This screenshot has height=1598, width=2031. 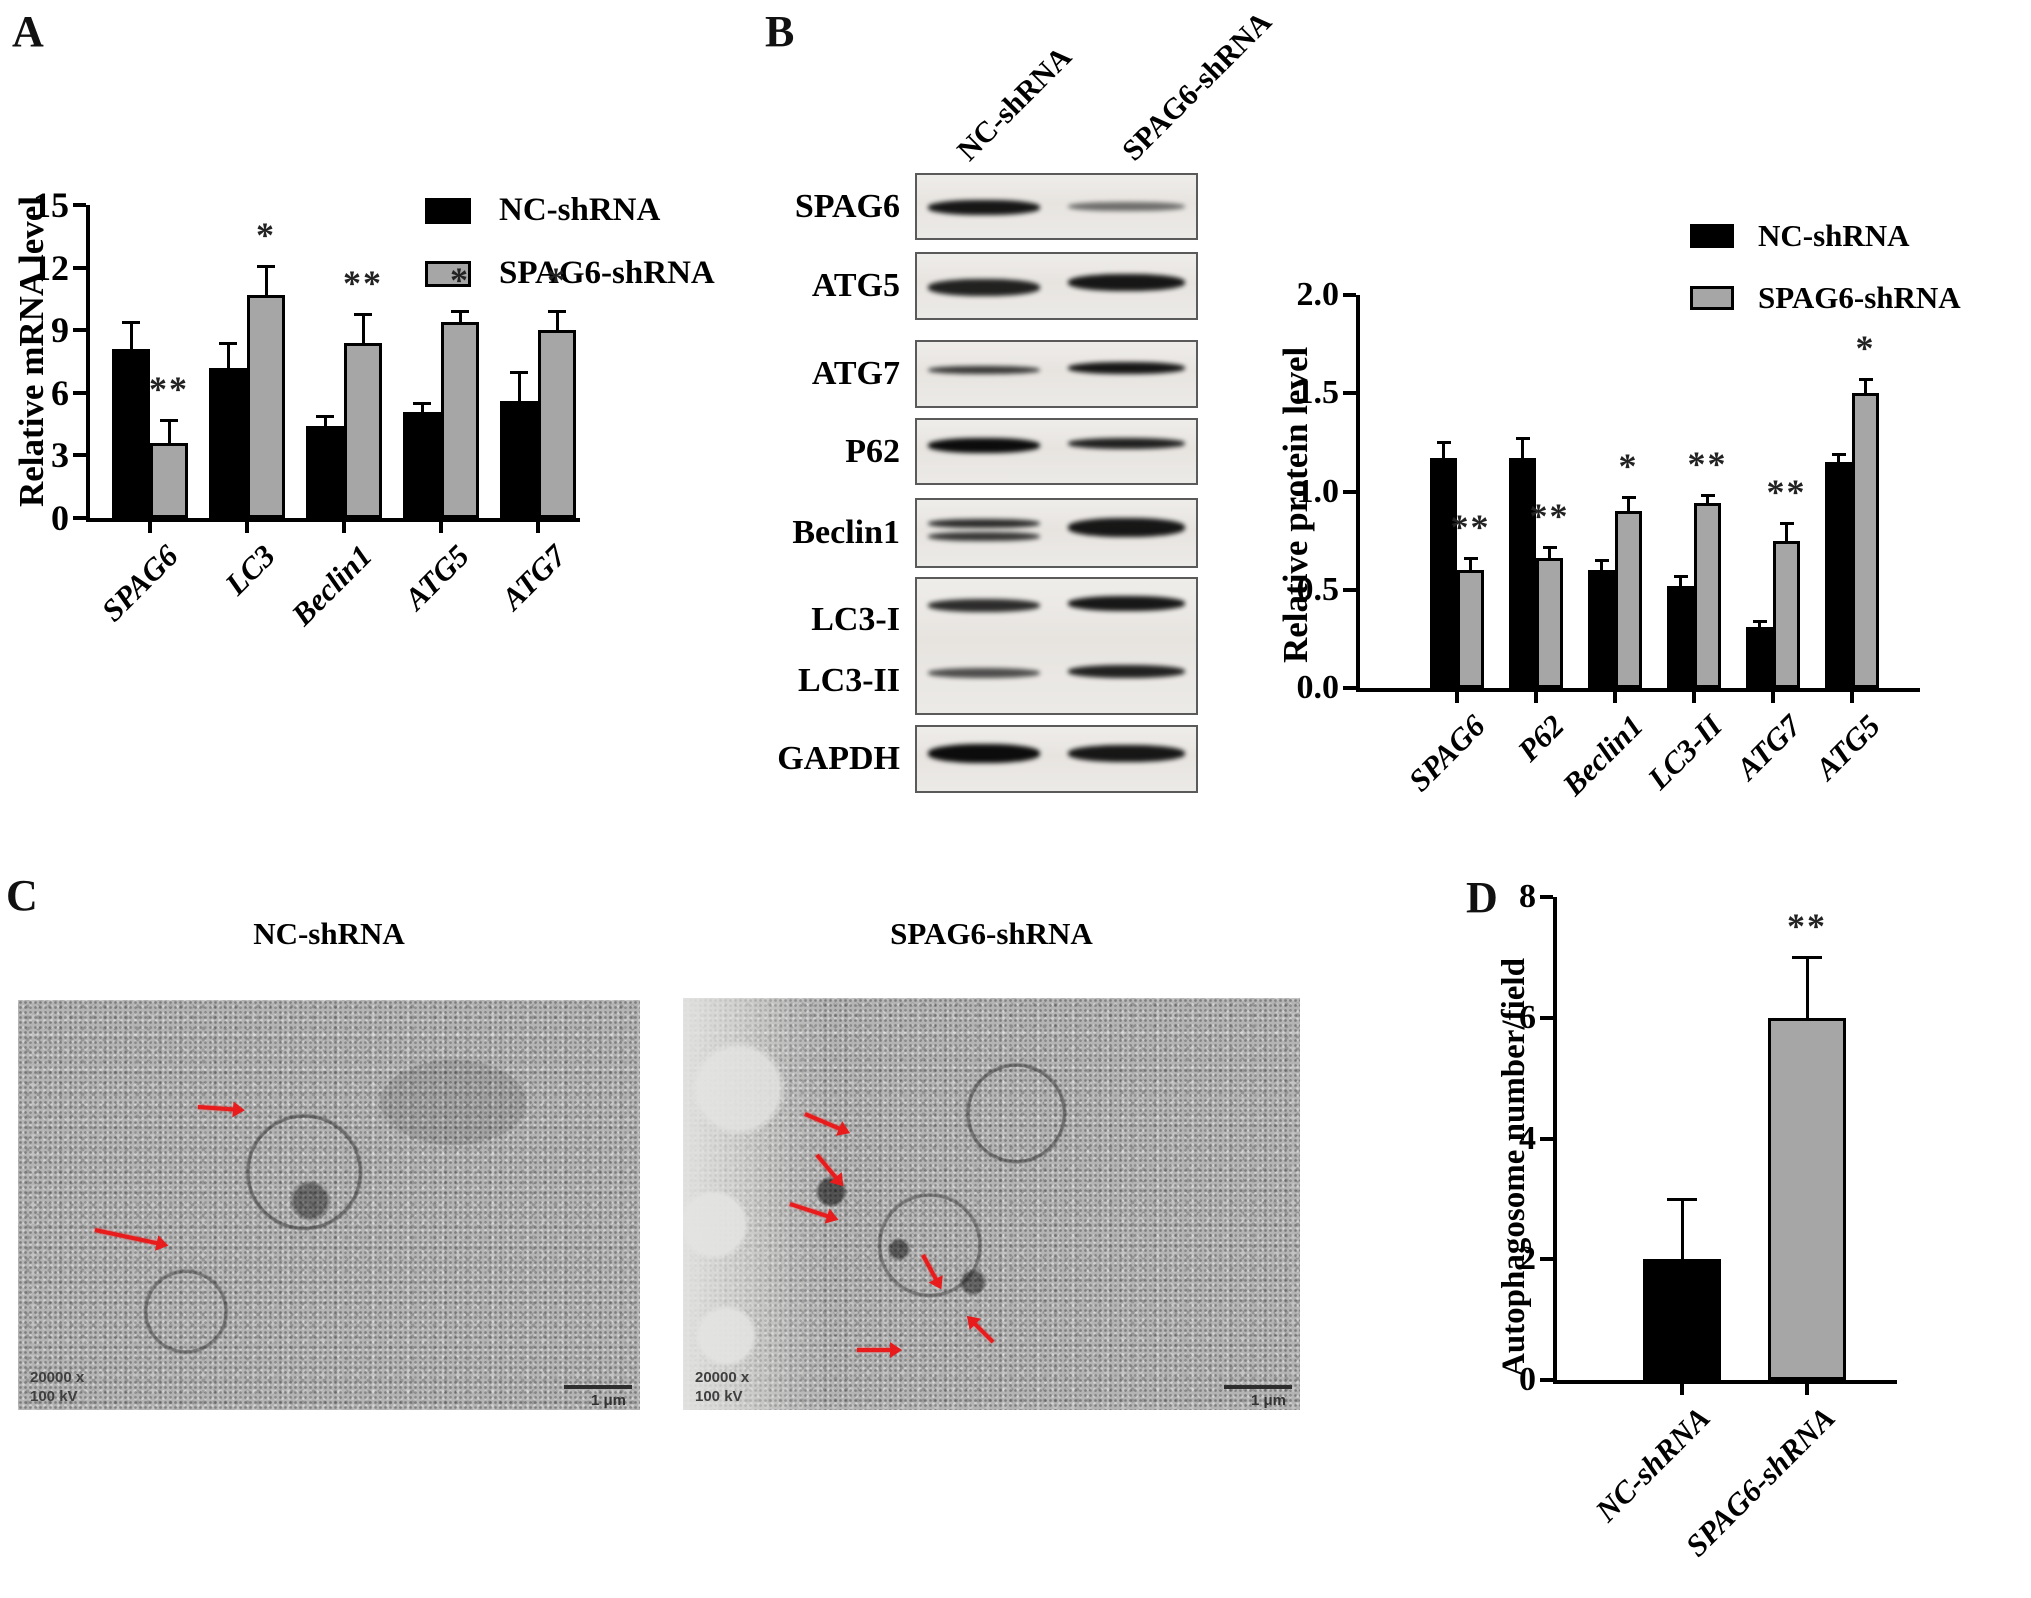 I want to click on y-tick-label: 1.0, so click(x=1318, y=491).